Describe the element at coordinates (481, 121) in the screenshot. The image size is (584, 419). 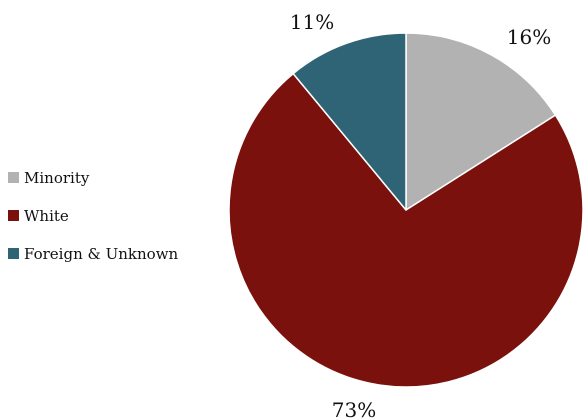
I see `pie-slice-minority` at that location.